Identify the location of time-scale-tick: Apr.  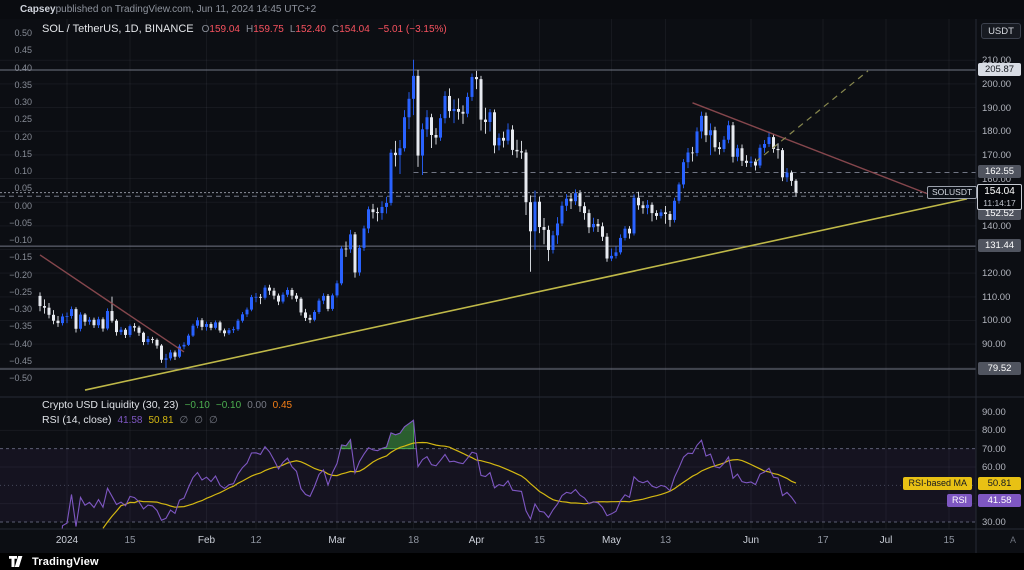
(476, 540).